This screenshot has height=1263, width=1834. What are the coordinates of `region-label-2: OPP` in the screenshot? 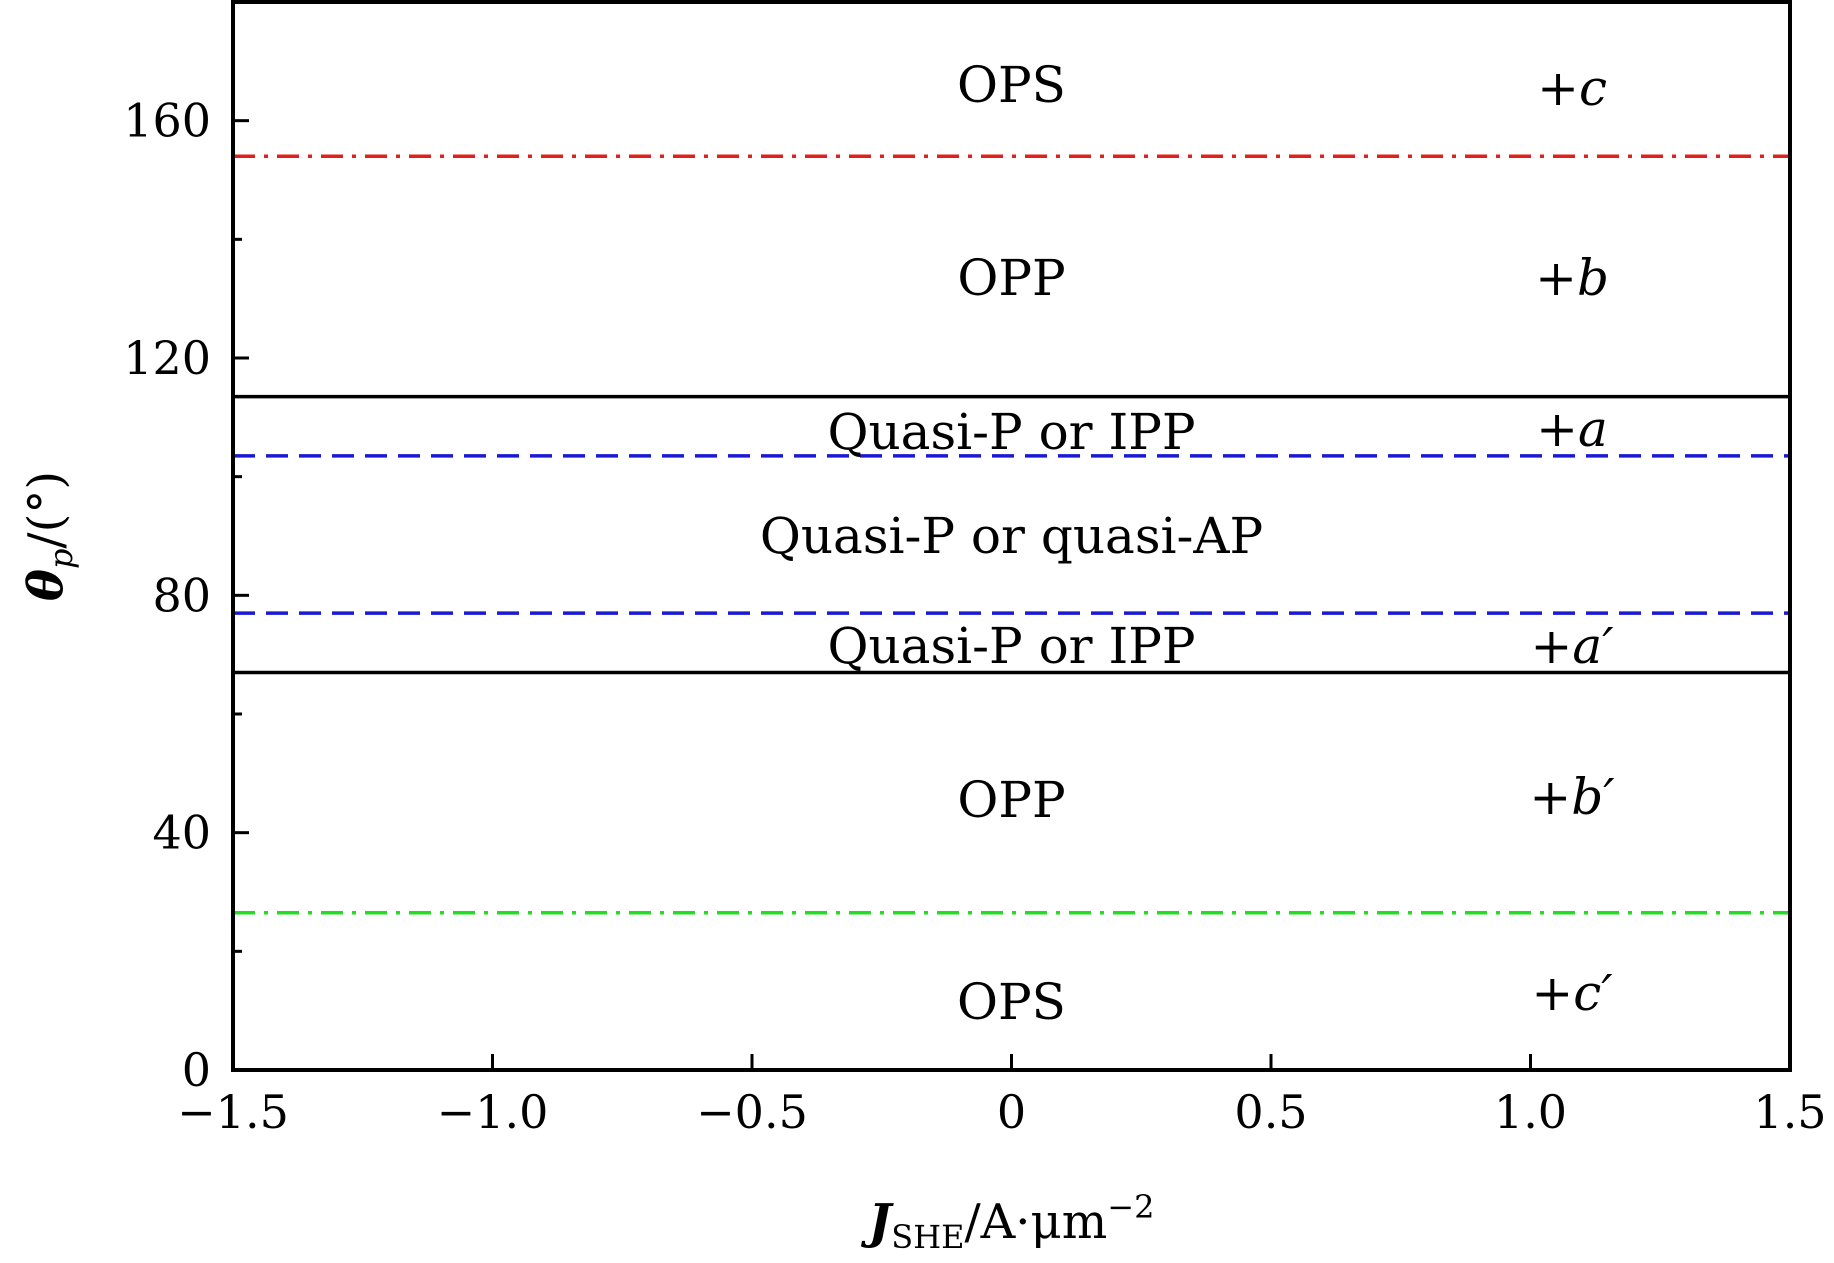 It's located at (1011, 278).